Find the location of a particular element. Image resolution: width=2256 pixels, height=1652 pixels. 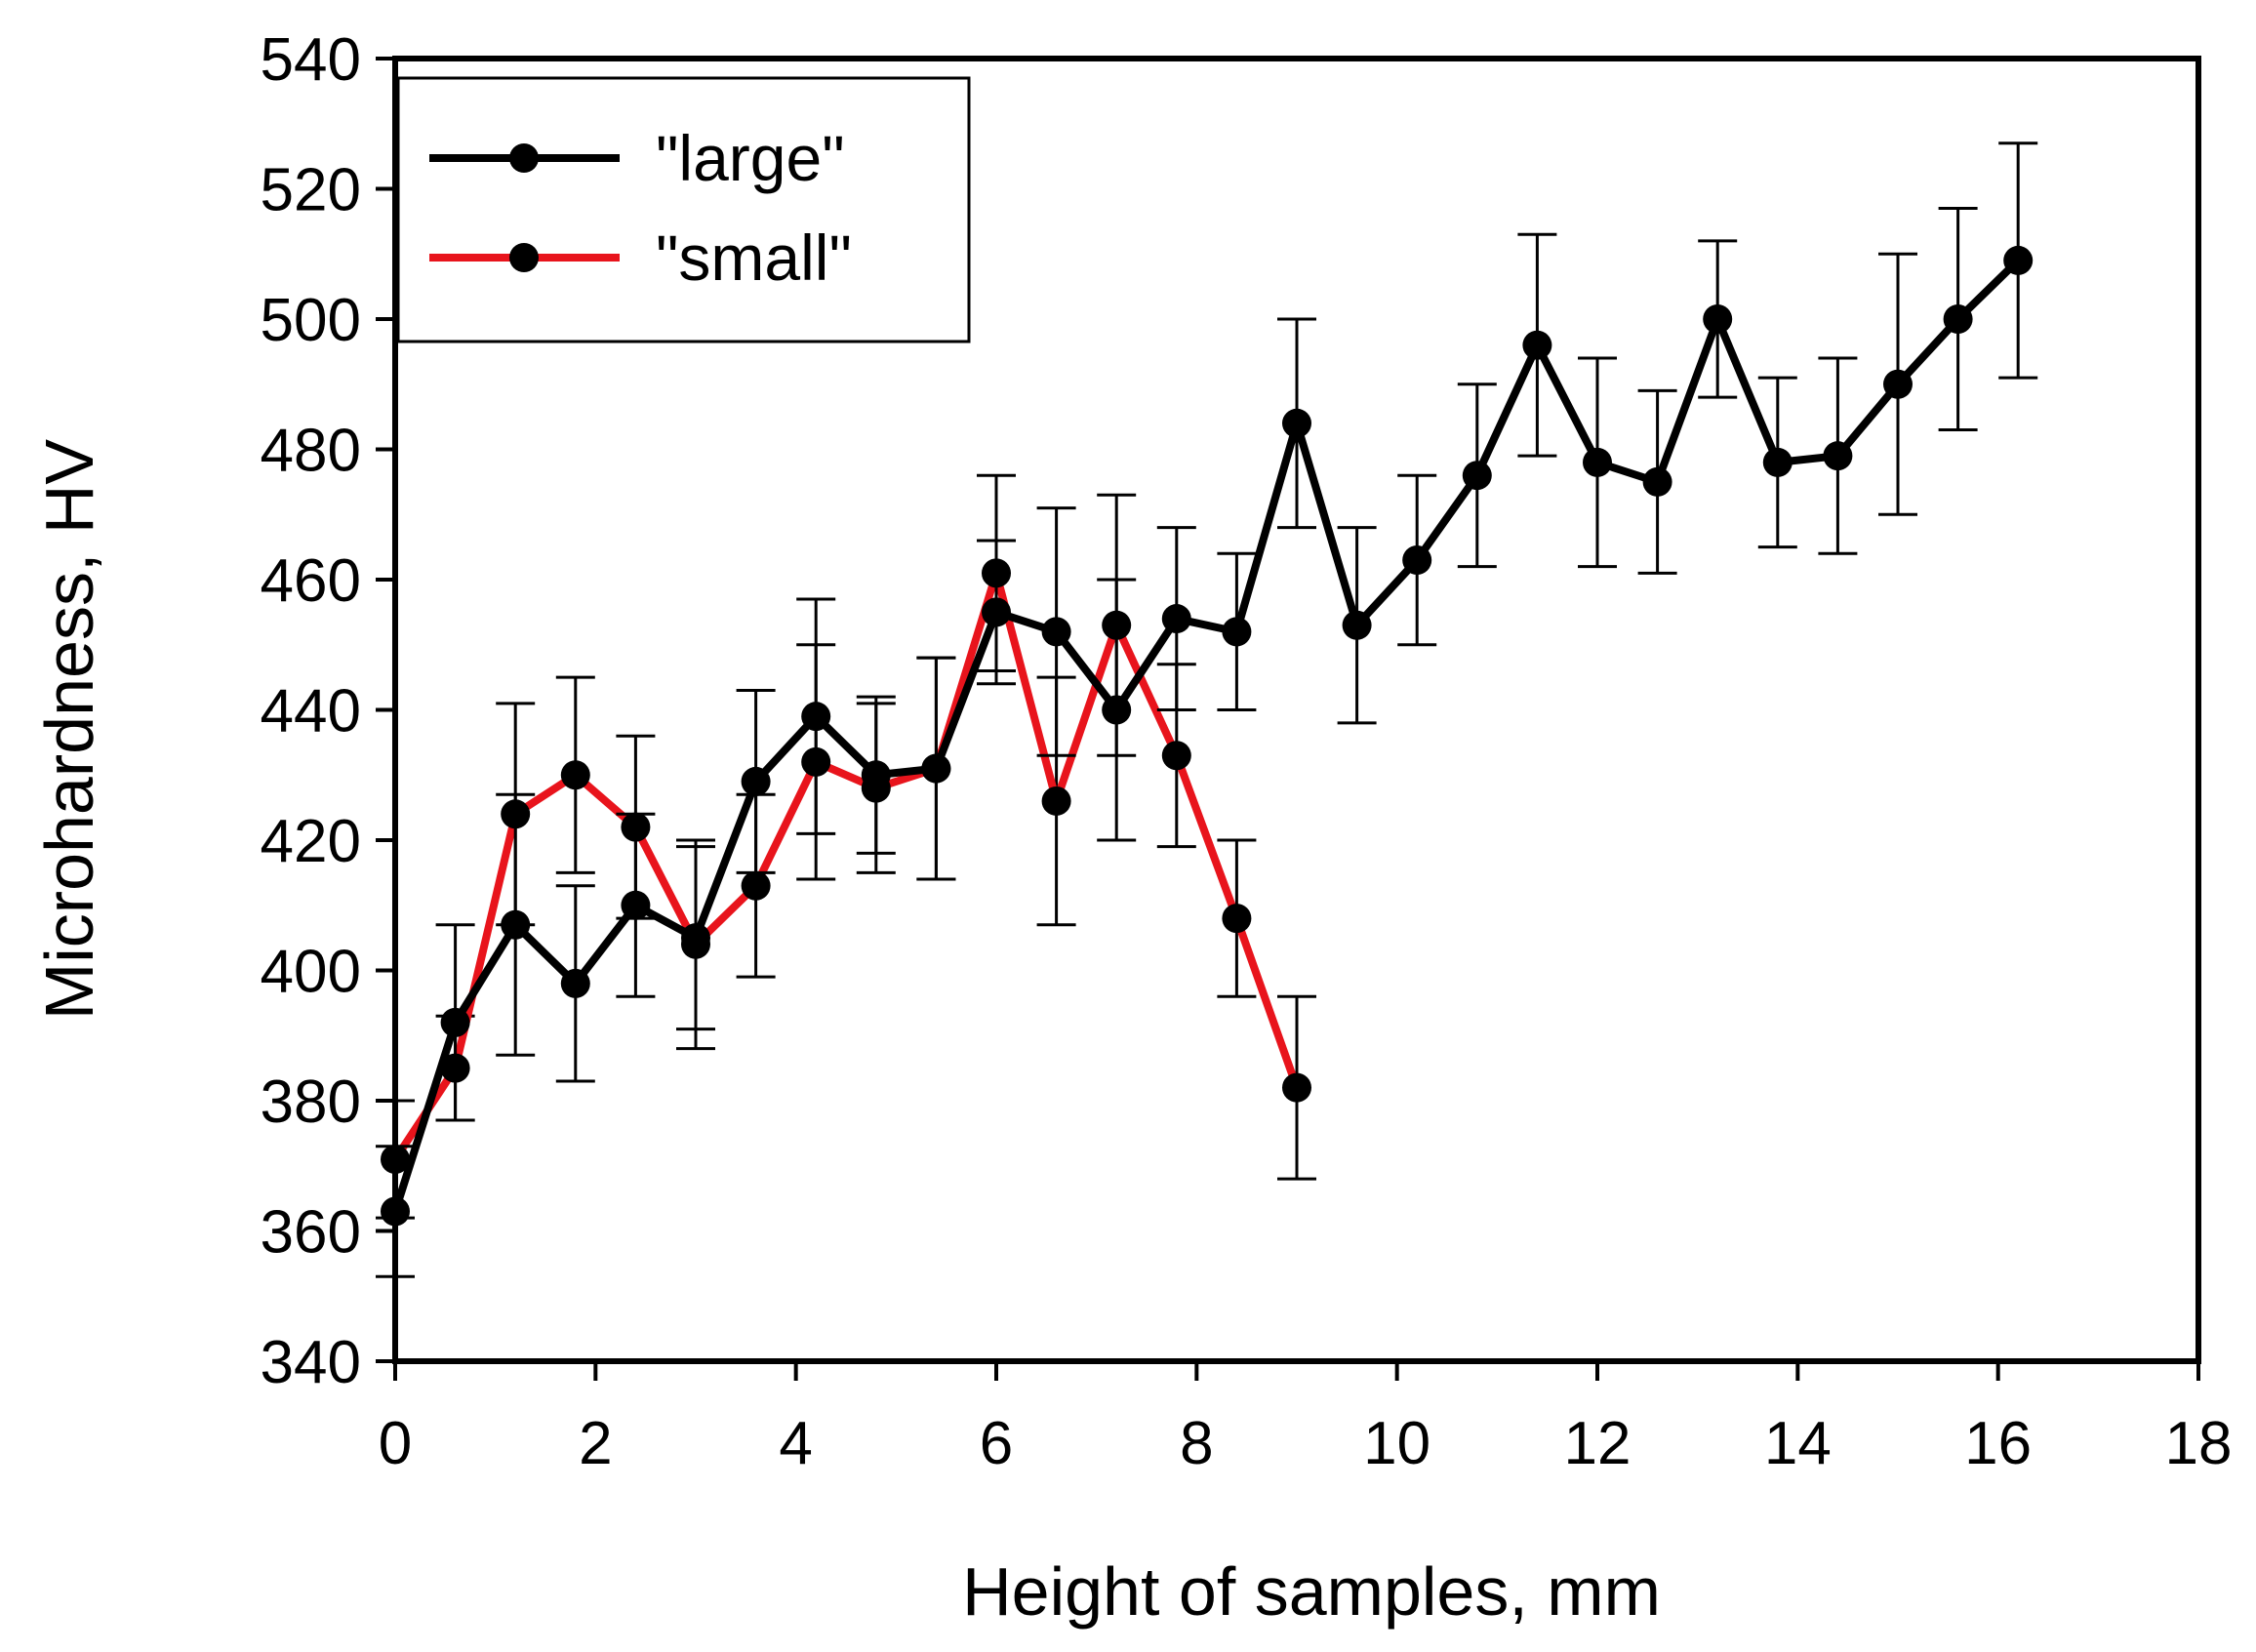

legend-label: "large" is located at coordinates (750, 158).